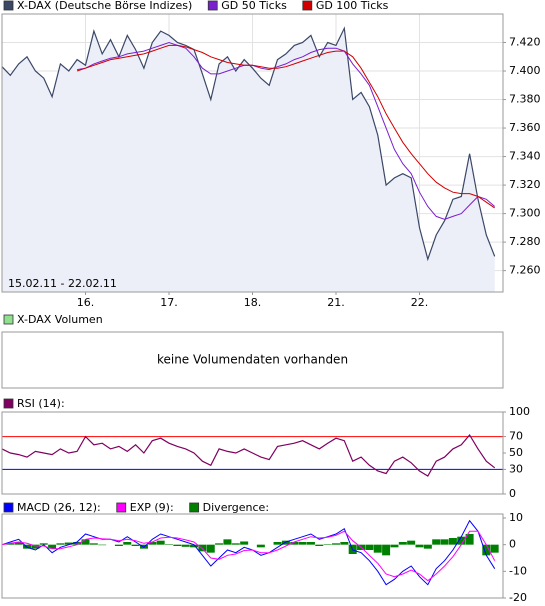 This screenshot has width=545, height=606. I want to click on legend-label: X-DAX (Deutsche Börse Indizes), so click(104, 6).